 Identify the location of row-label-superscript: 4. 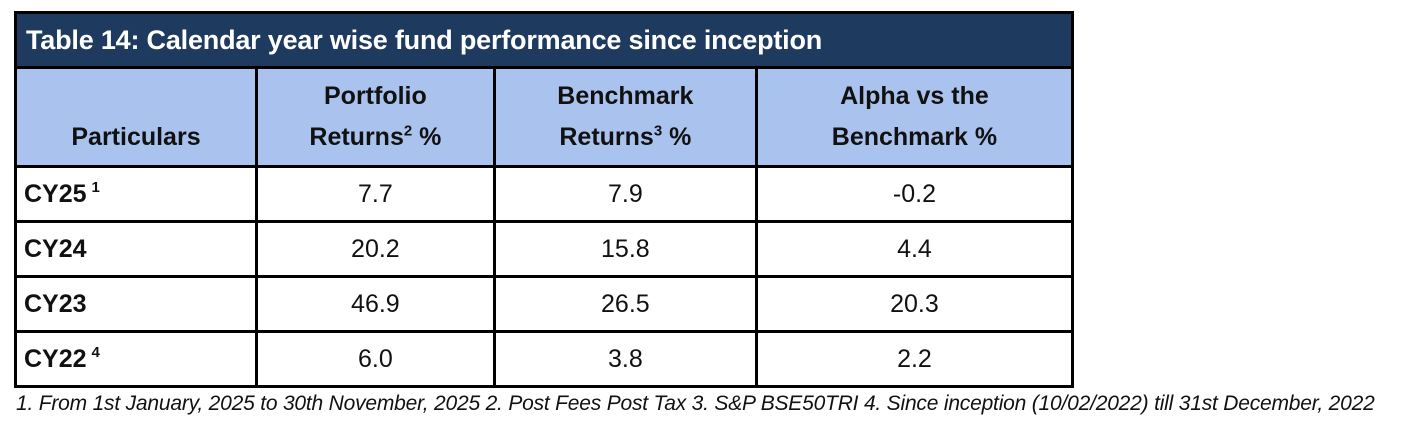
(95, 353).